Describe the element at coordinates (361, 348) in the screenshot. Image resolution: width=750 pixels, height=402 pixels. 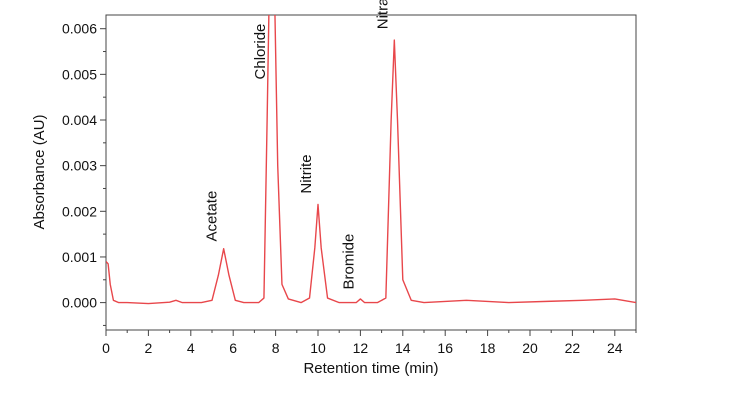
I see `x-tick-label: 12` at that location.